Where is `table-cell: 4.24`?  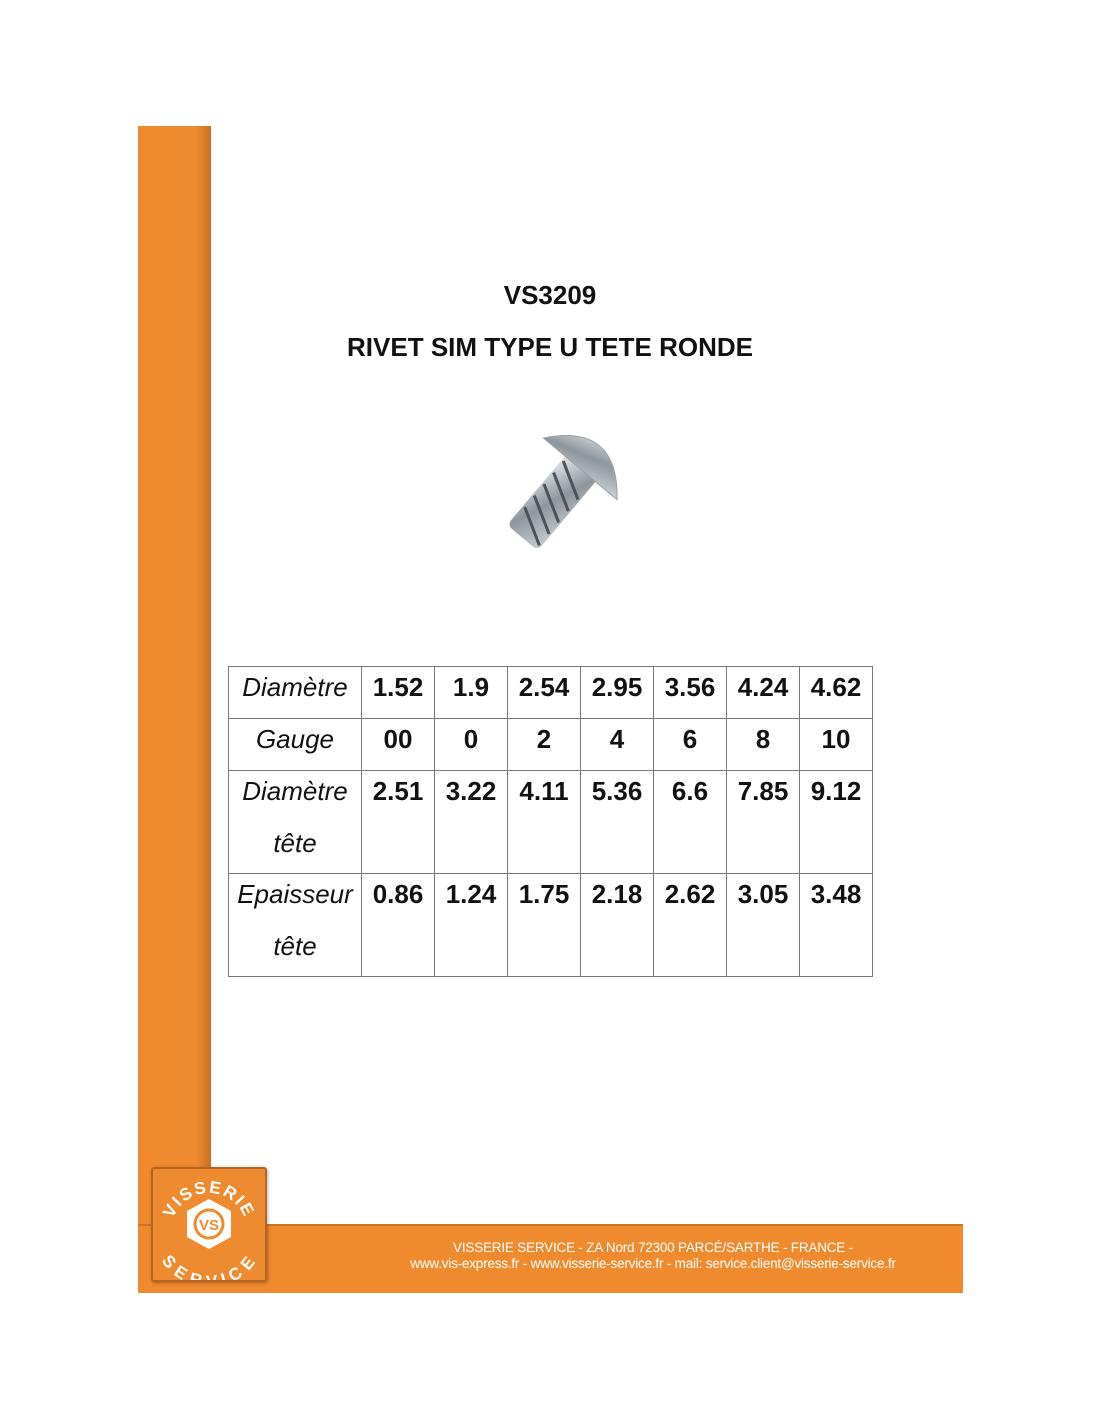 table-cell: 4.24 is located at coordinates (763, 692).